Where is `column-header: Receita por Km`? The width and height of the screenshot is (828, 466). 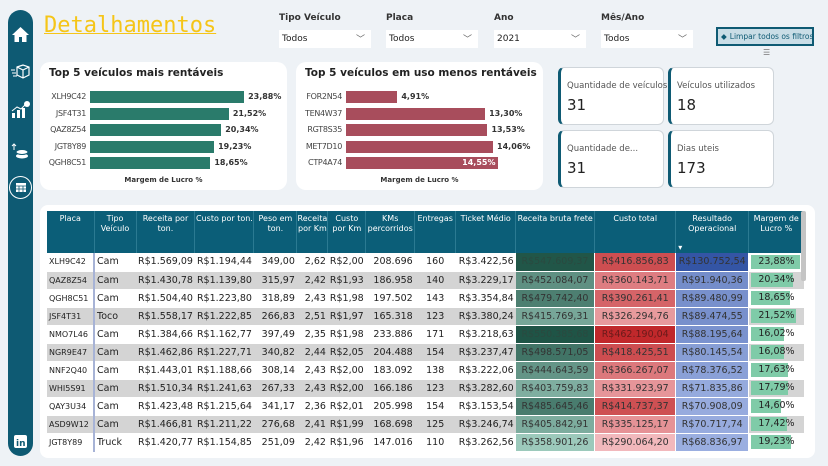
column-header: Receita por Km is located at coordinates (312, 232).